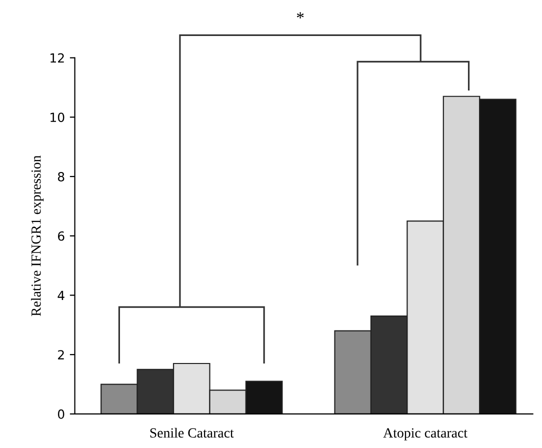  I want to click on y-tick-label: 12, so click(57, 58).